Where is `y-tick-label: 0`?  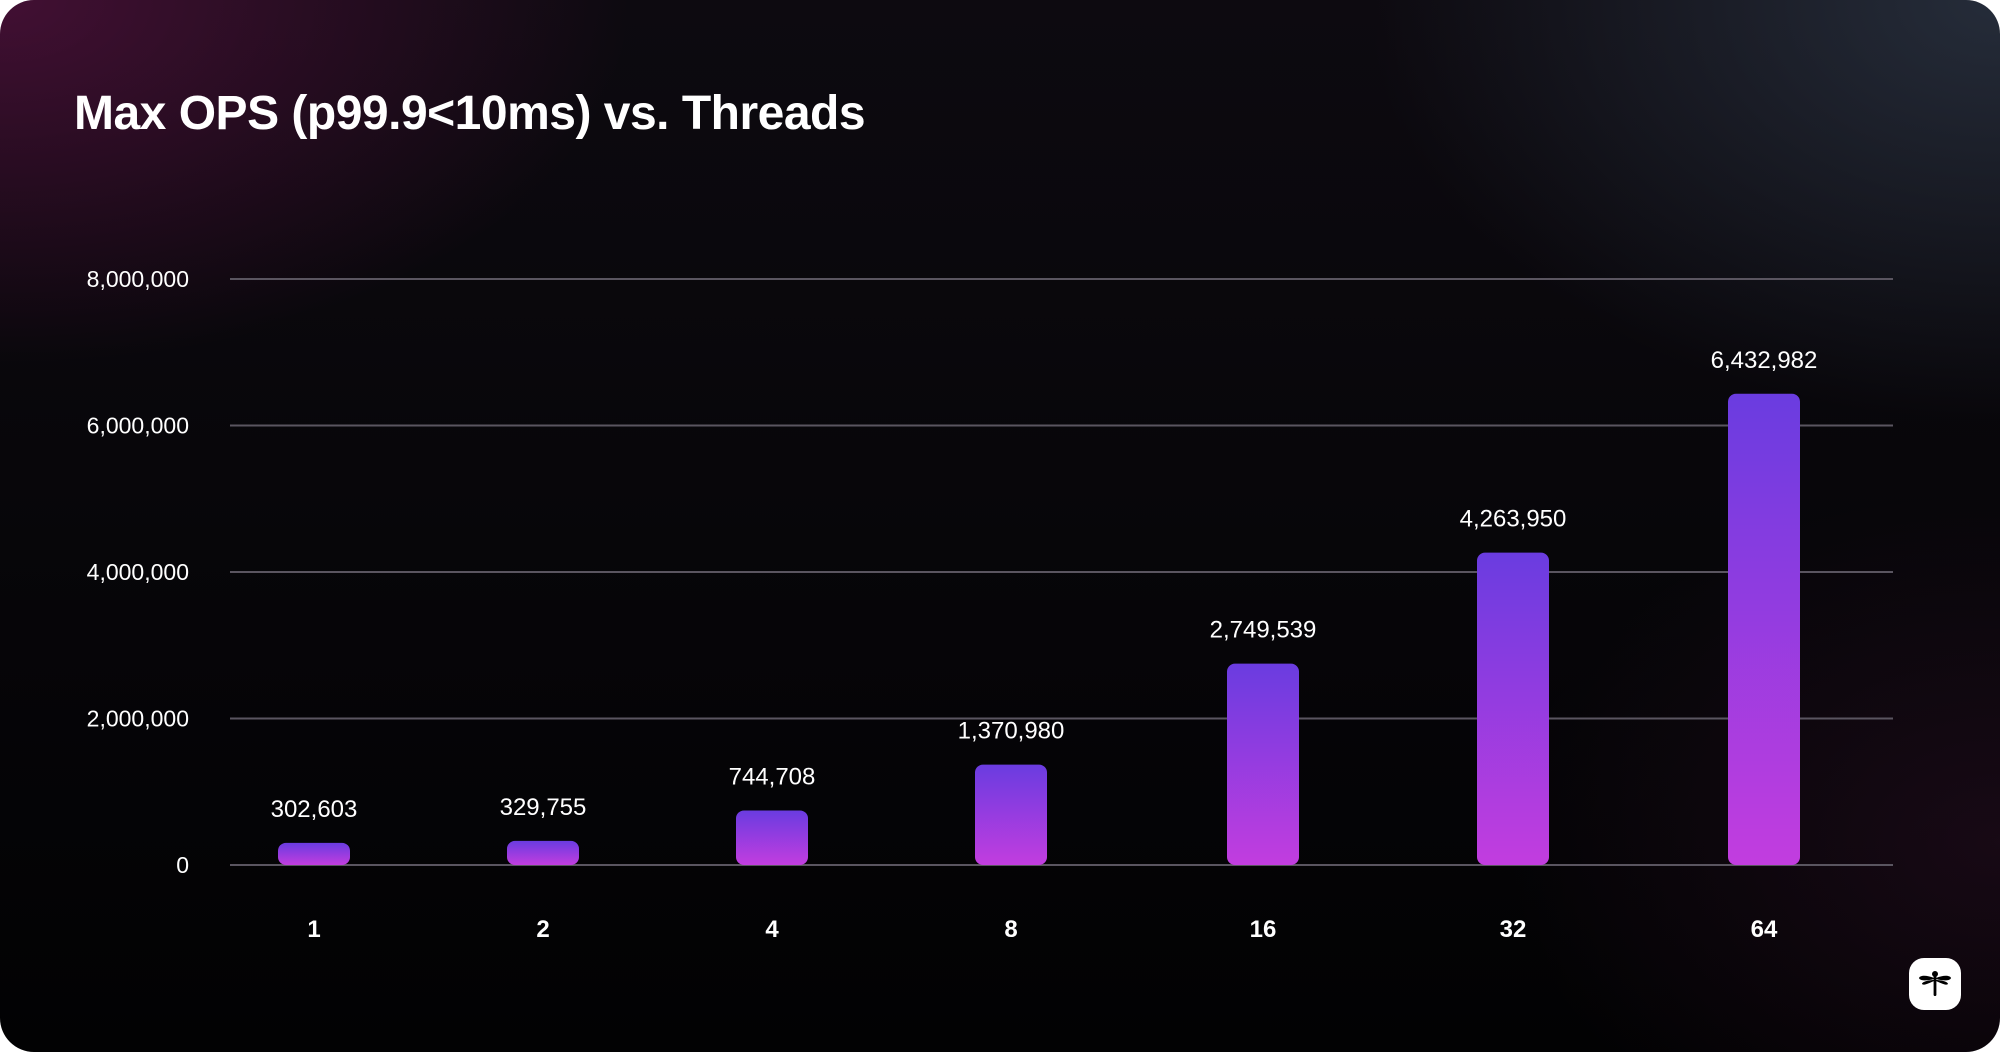
y-tick-label: 0 is located at coordinates (182, 865).